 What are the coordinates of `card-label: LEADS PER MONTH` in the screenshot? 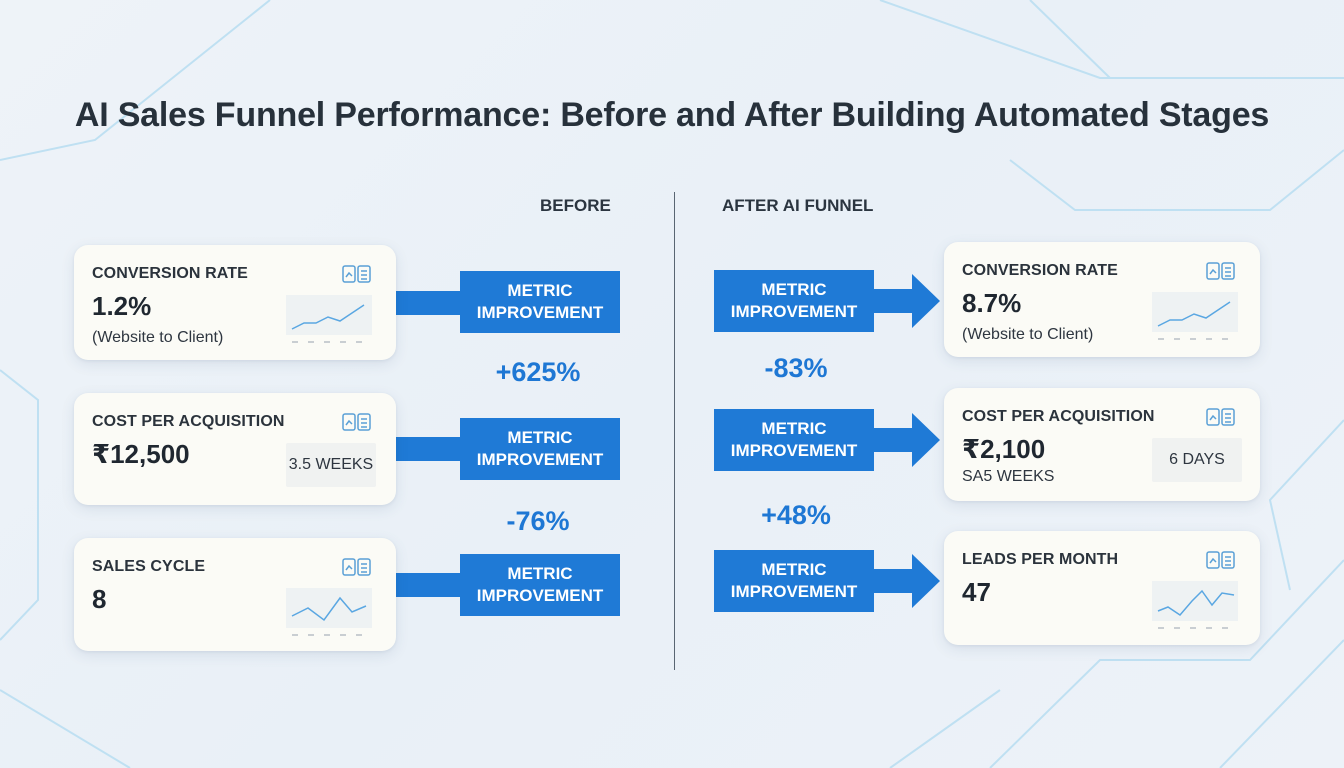 It's located at (1040, 559).